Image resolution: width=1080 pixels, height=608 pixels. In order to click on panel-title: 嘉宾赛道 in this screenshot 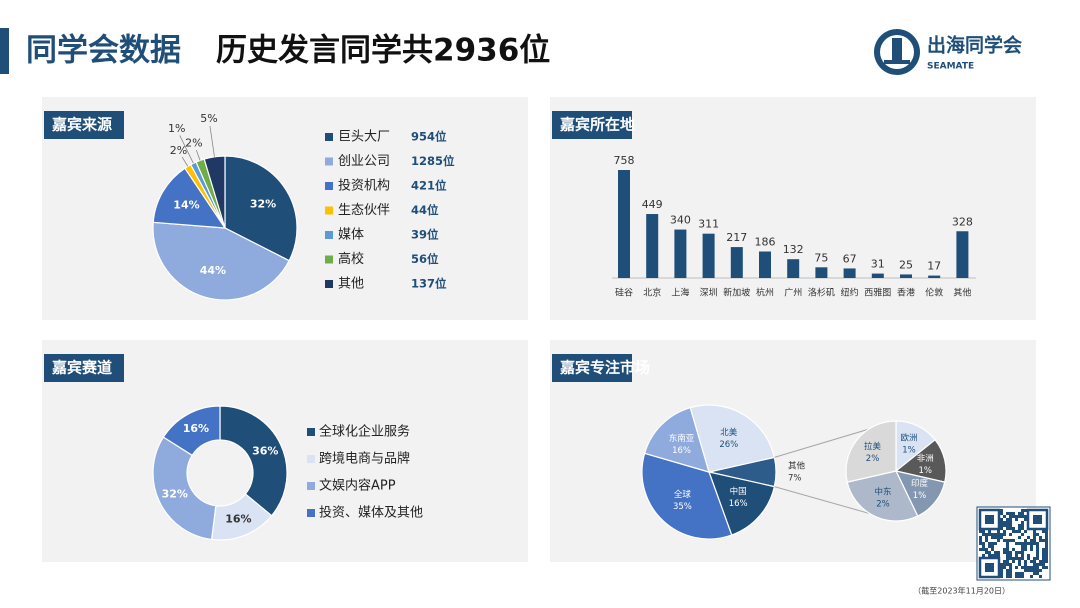, I will do `click(81, 368)`.